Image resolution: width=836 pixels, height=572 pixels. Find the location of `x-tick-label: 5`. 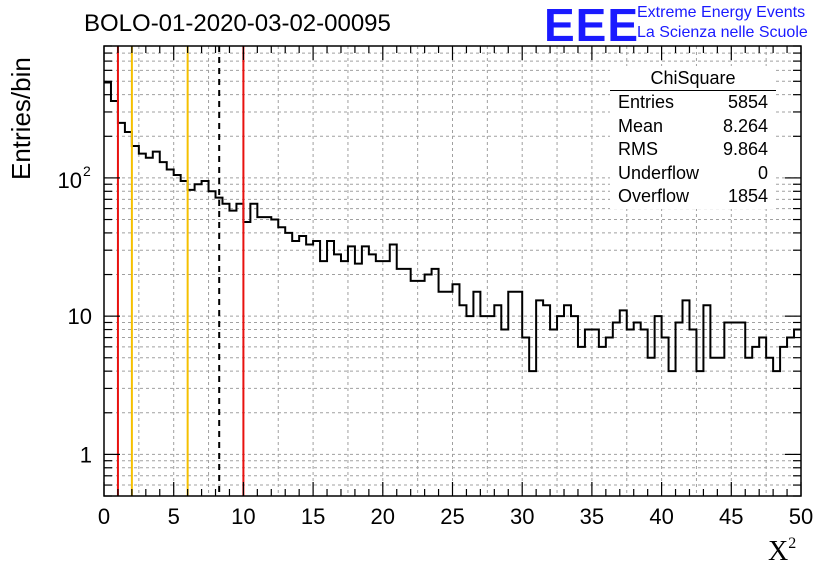

x-tick-label: 5 is located at coordinates (174, 516).